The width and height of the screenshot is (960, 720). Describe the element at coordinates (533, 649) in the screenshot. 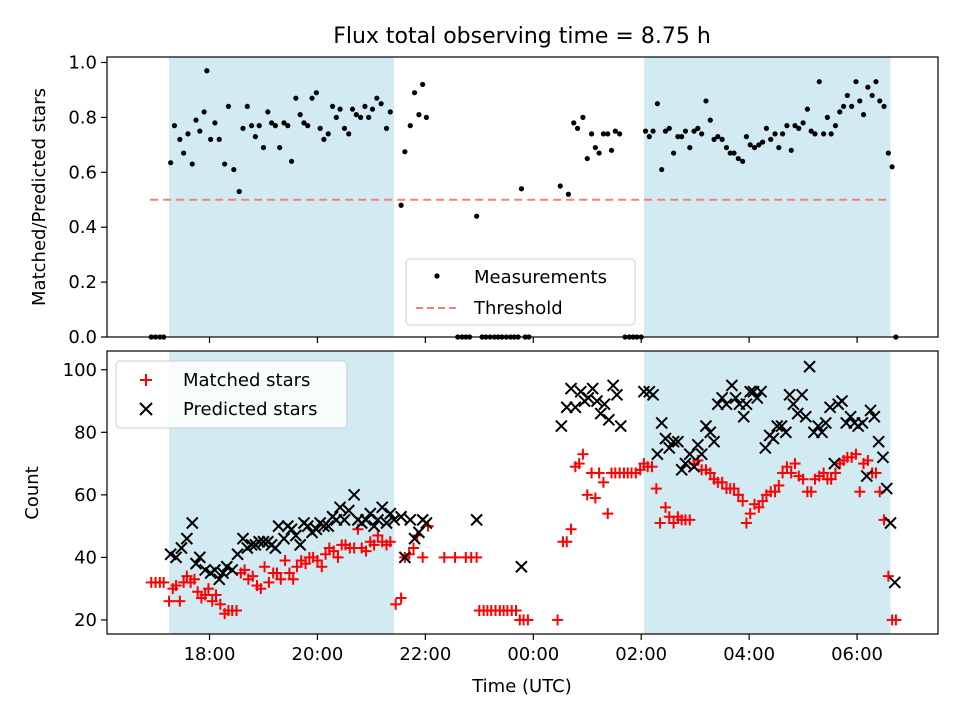

I see `bottom-x-ticks: 18:00 20:00 22:00 00:00 02:00 04:00 06:00` at that location.